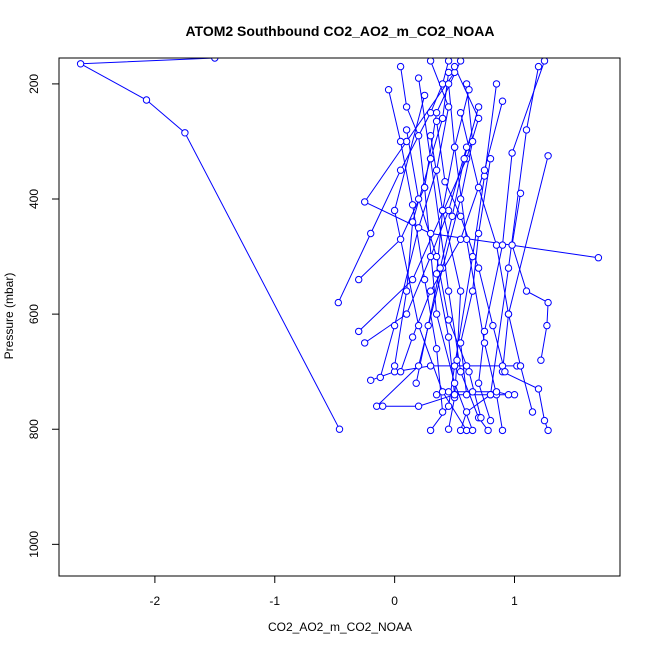 The height and width of the screenshot is (650, 650). Describe the element at coordinates (34, 544) in the screenshot. I see `y-tick-label: 1000` at that location.